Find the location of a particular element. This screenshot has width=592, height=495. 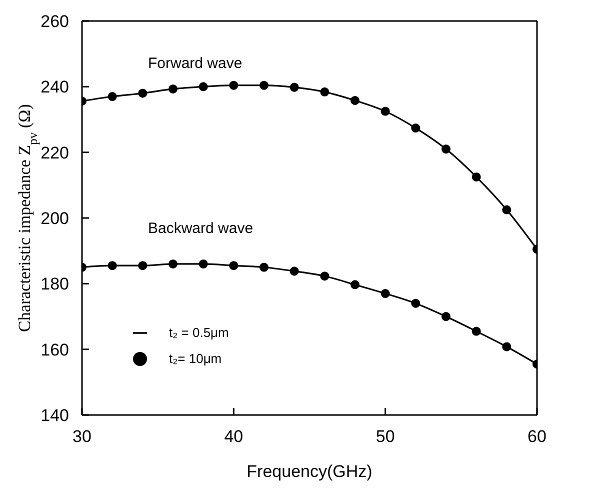

y-tick-label: 240 is located at coordinates (54, 87).